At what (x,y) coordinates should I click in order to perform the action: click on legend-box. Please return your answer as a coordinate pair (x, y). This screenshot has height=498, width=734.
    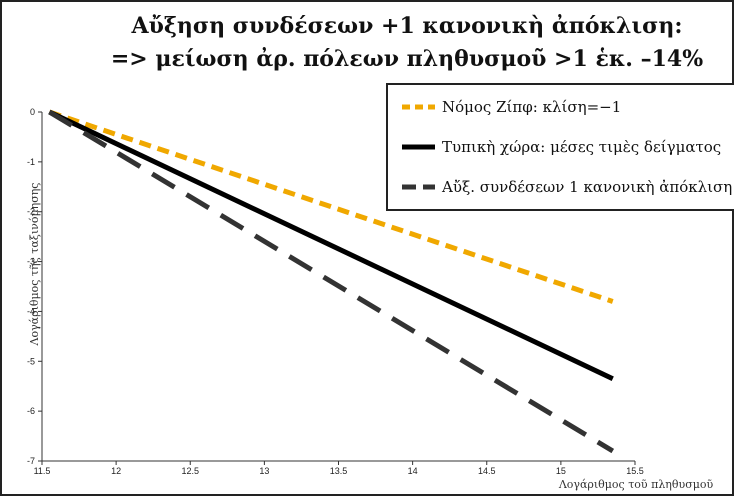
    Looking at the image, I should click on (560, 147).